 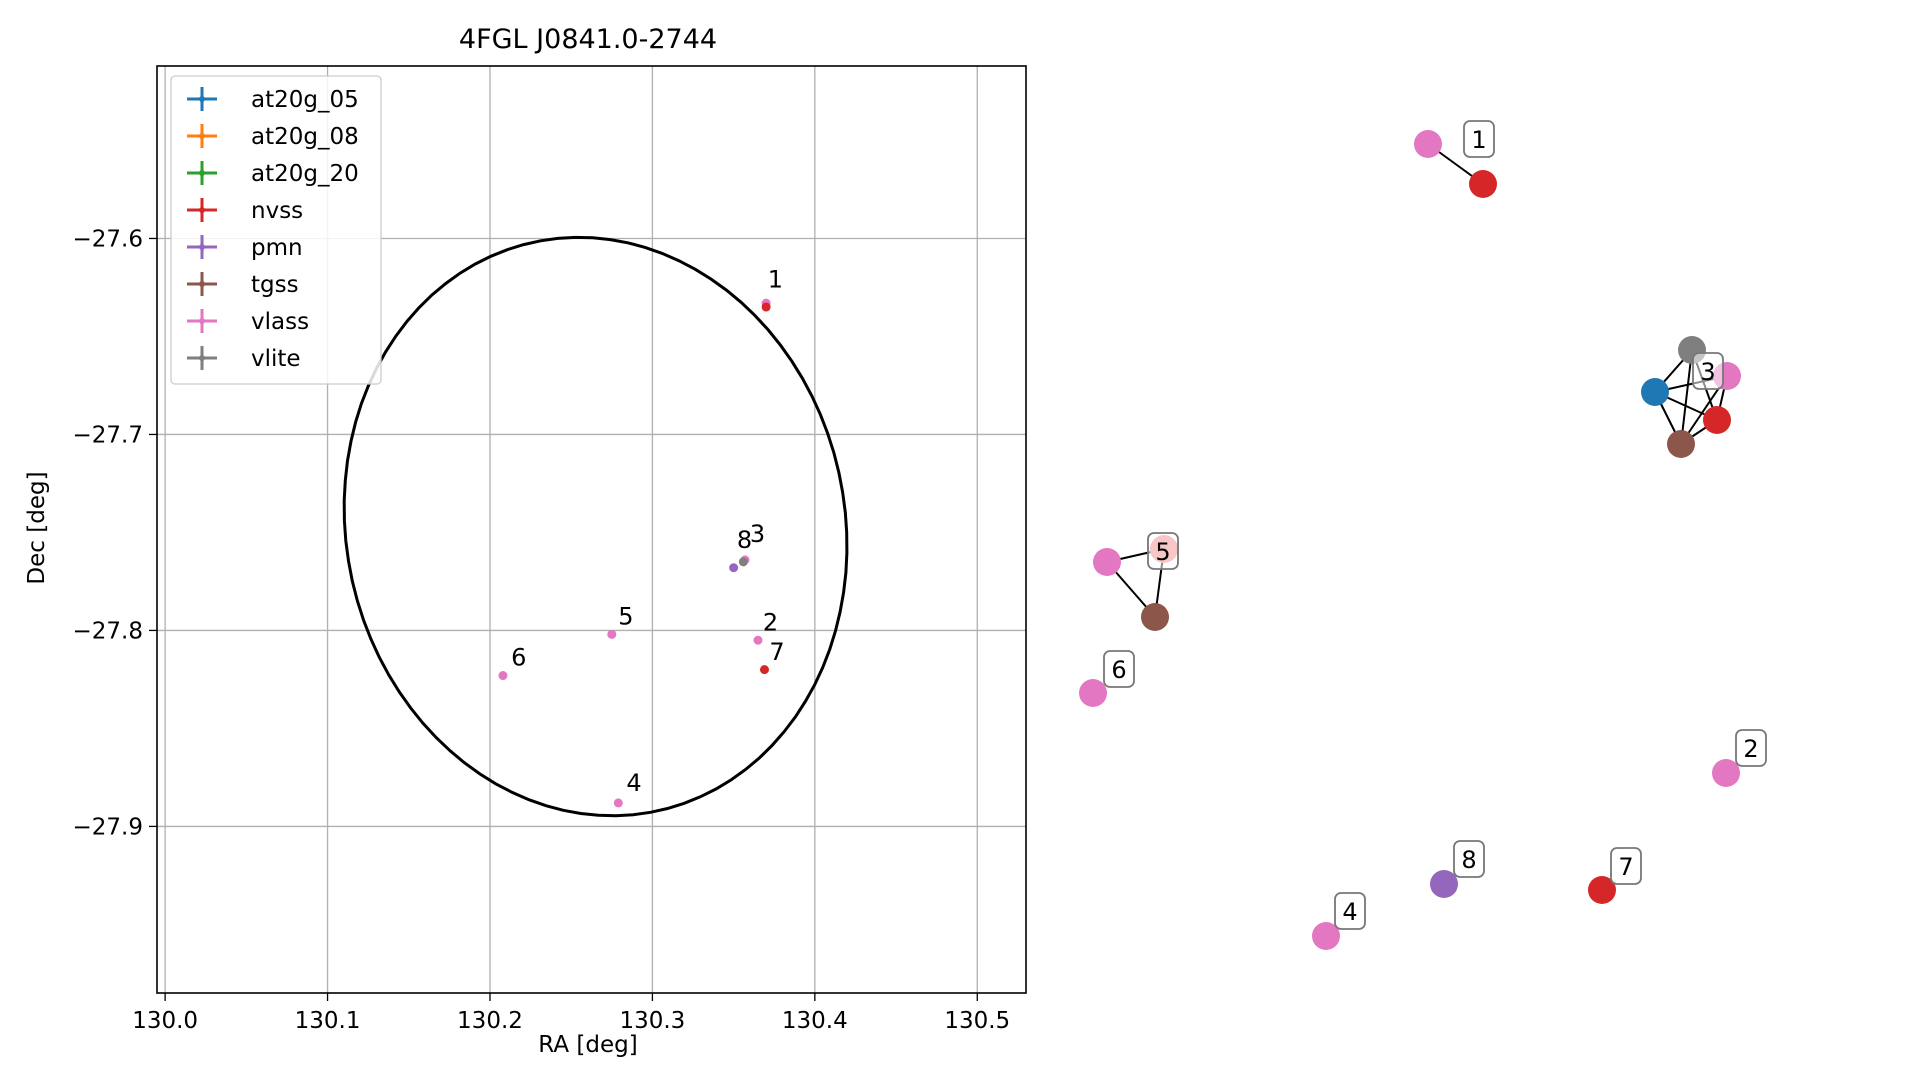 I want to click on point-label: 8, so click(x=744, y=540).